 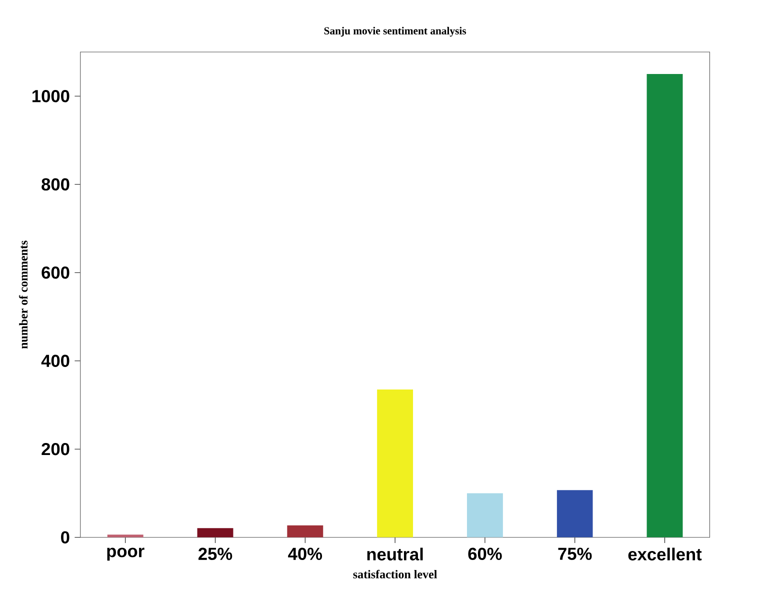 I want to click on chart-title: Sanju movie sentiment analysis, so click(x=395, y=31).